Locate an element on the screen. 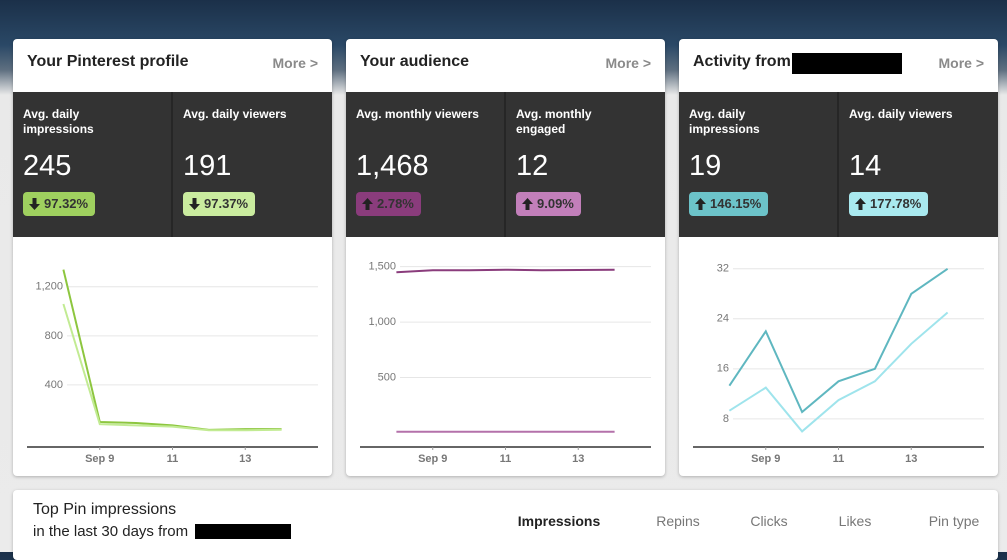 The image size is (1007, 560). y-tick-label: 500 is located at coordinates (387, 377).